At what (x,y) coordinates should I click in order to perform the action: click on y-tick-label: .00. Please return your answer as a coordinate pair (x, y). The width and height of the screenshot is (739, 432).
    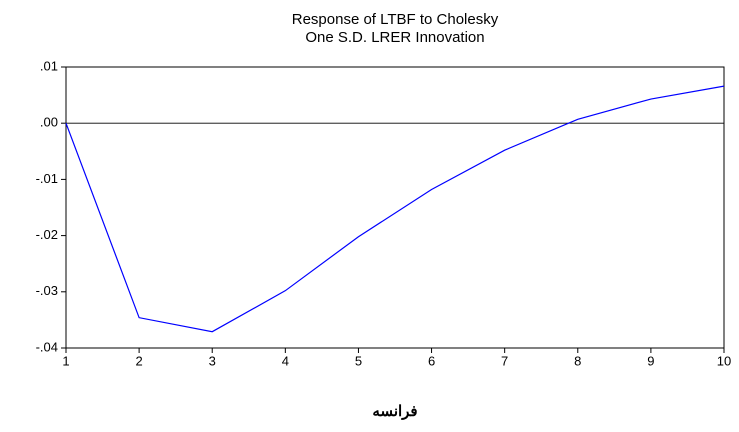
    Looking at the image, I should click on (49, 122).